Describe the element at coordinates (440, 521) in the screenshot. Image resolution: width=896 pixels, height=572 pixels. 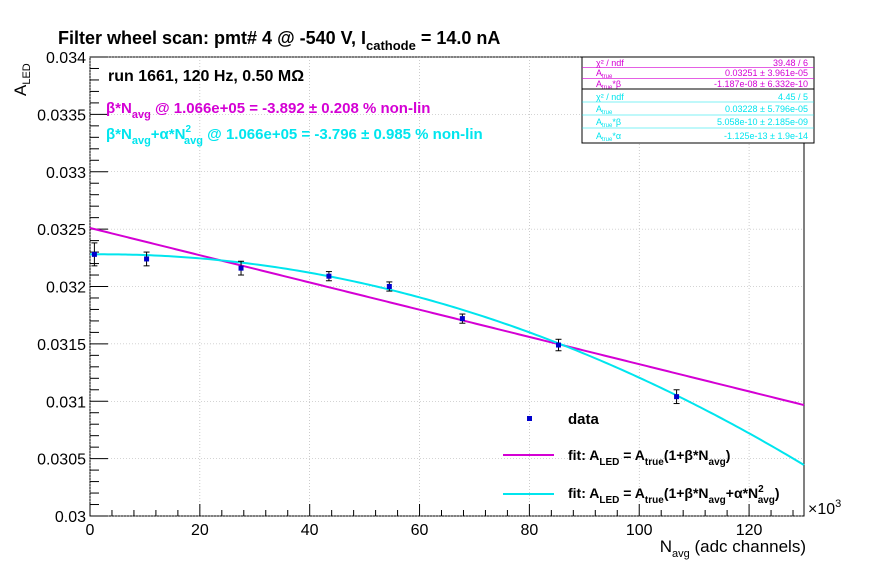
I see `x-axis: 0 20 40 60 80 100 120` at that location.